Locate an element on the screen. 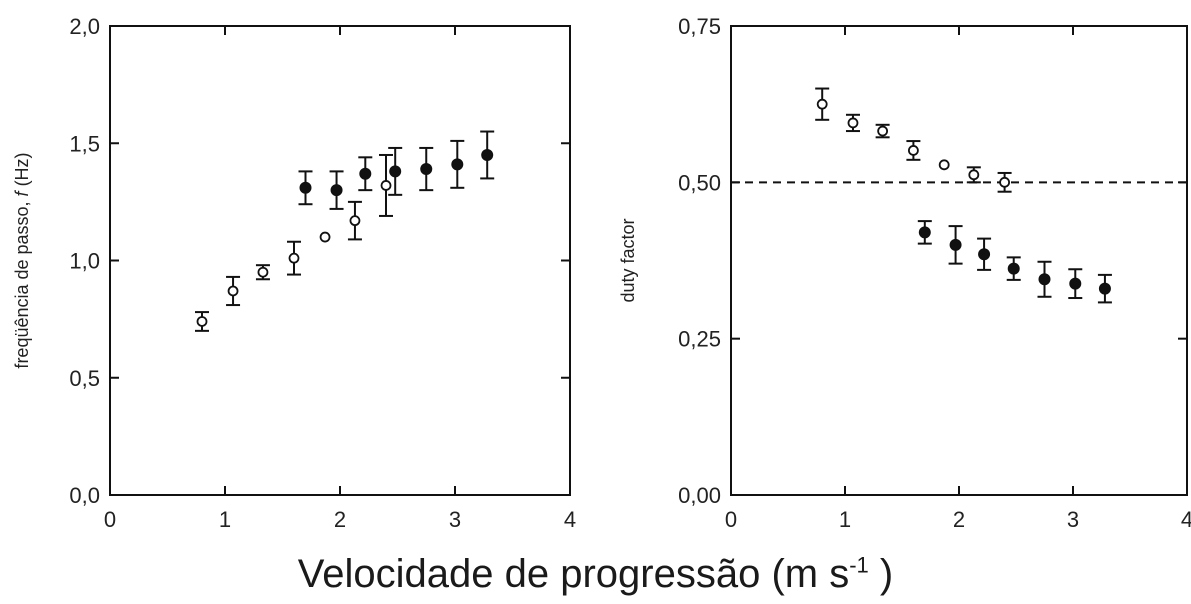  y-axis-label-unit: (Hz) is located at coordinates (22, 171).